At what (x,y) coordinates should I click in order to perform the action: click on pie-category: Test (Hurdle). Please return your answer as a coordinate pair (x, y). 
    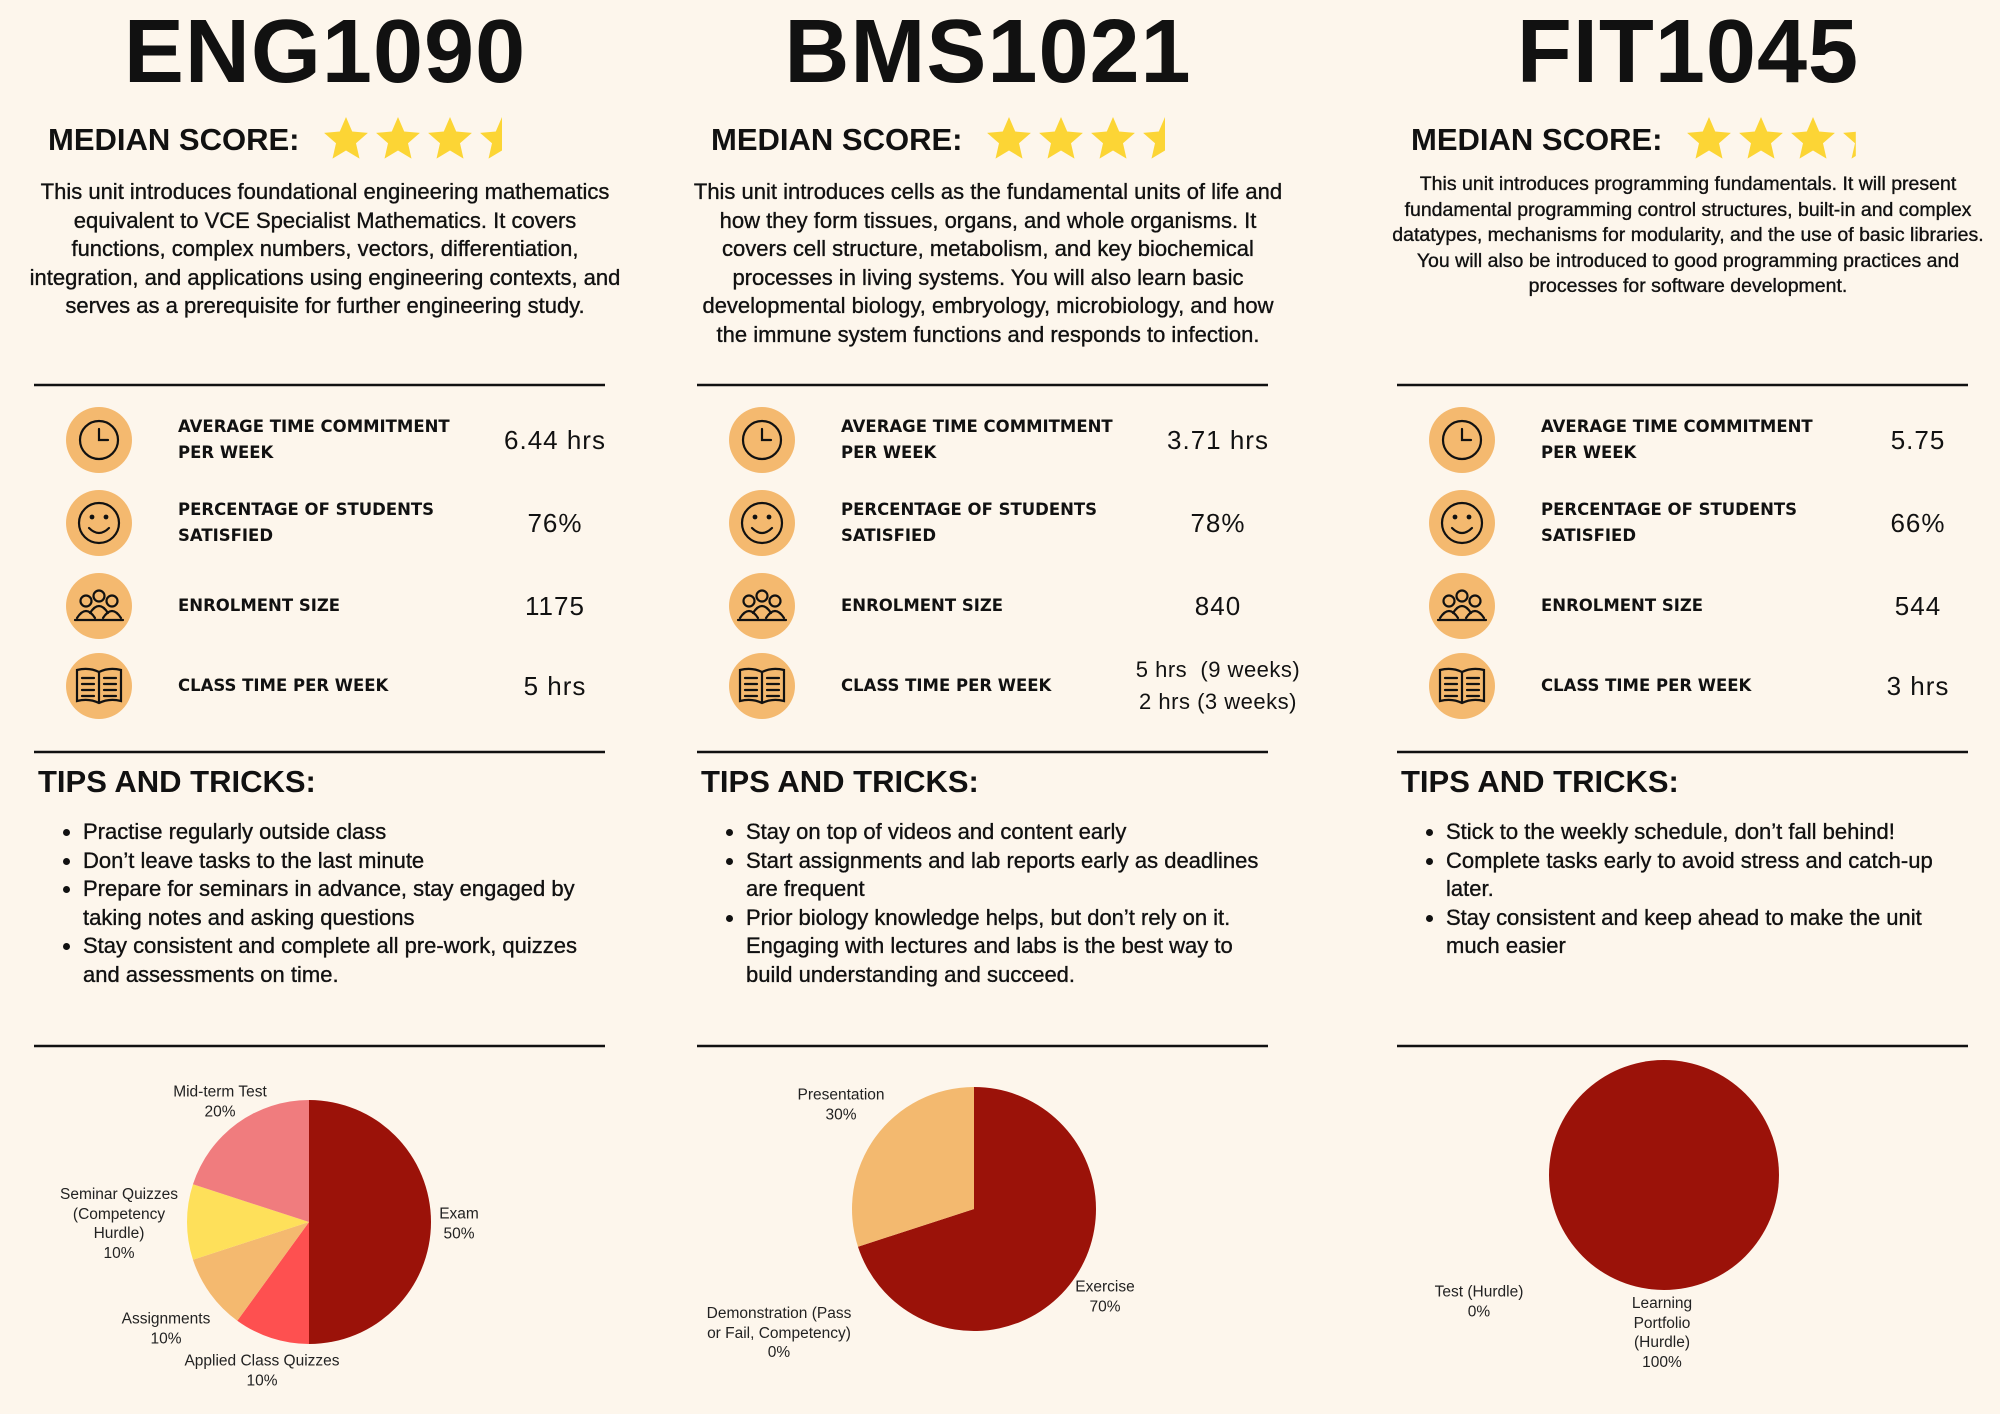
    Looking at the image, I should click on (1479, 1292).